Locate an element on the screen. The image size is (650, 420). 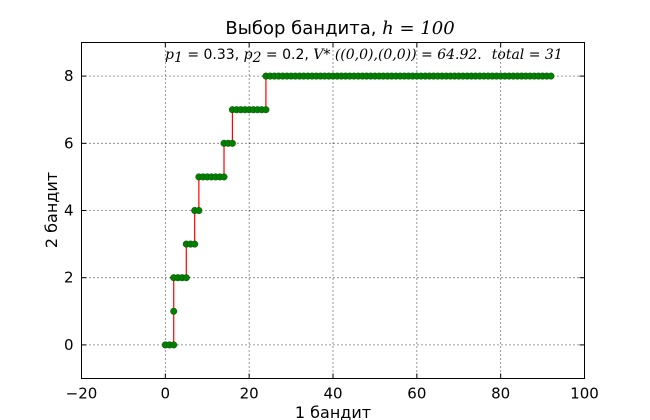
x-tick-label: 40 is located at coordinates (332, 394).